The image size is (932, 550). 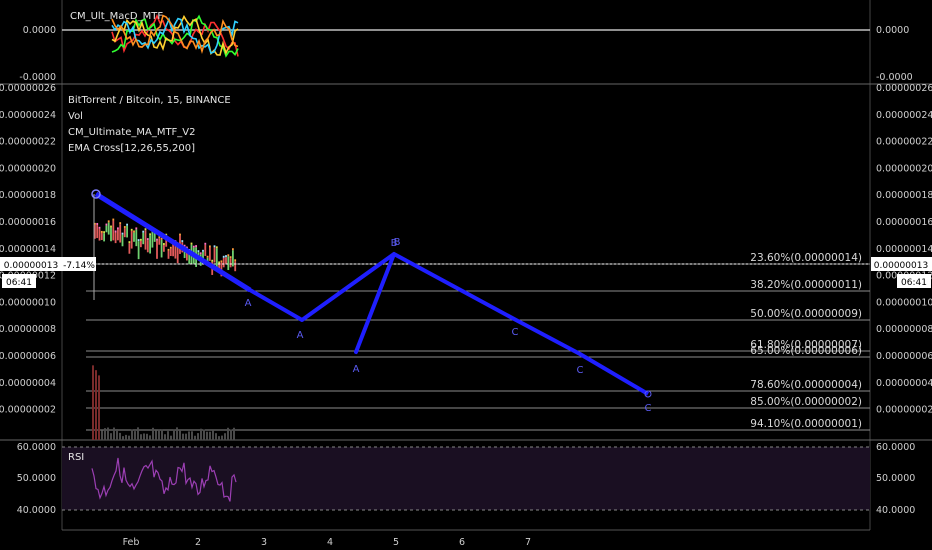 I want to click on macd-histogram, so click(x=175, y=35).